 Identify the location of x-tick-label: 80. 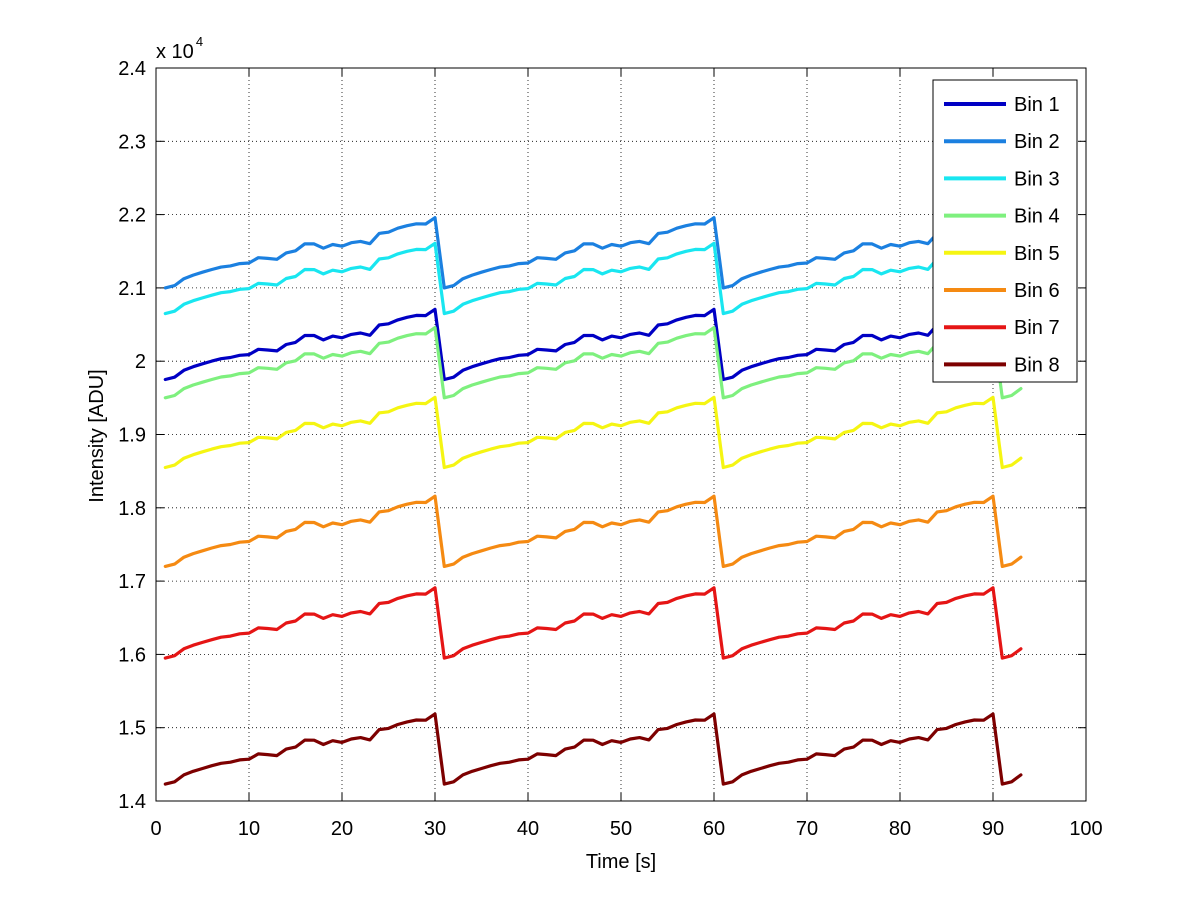
(900, 829).